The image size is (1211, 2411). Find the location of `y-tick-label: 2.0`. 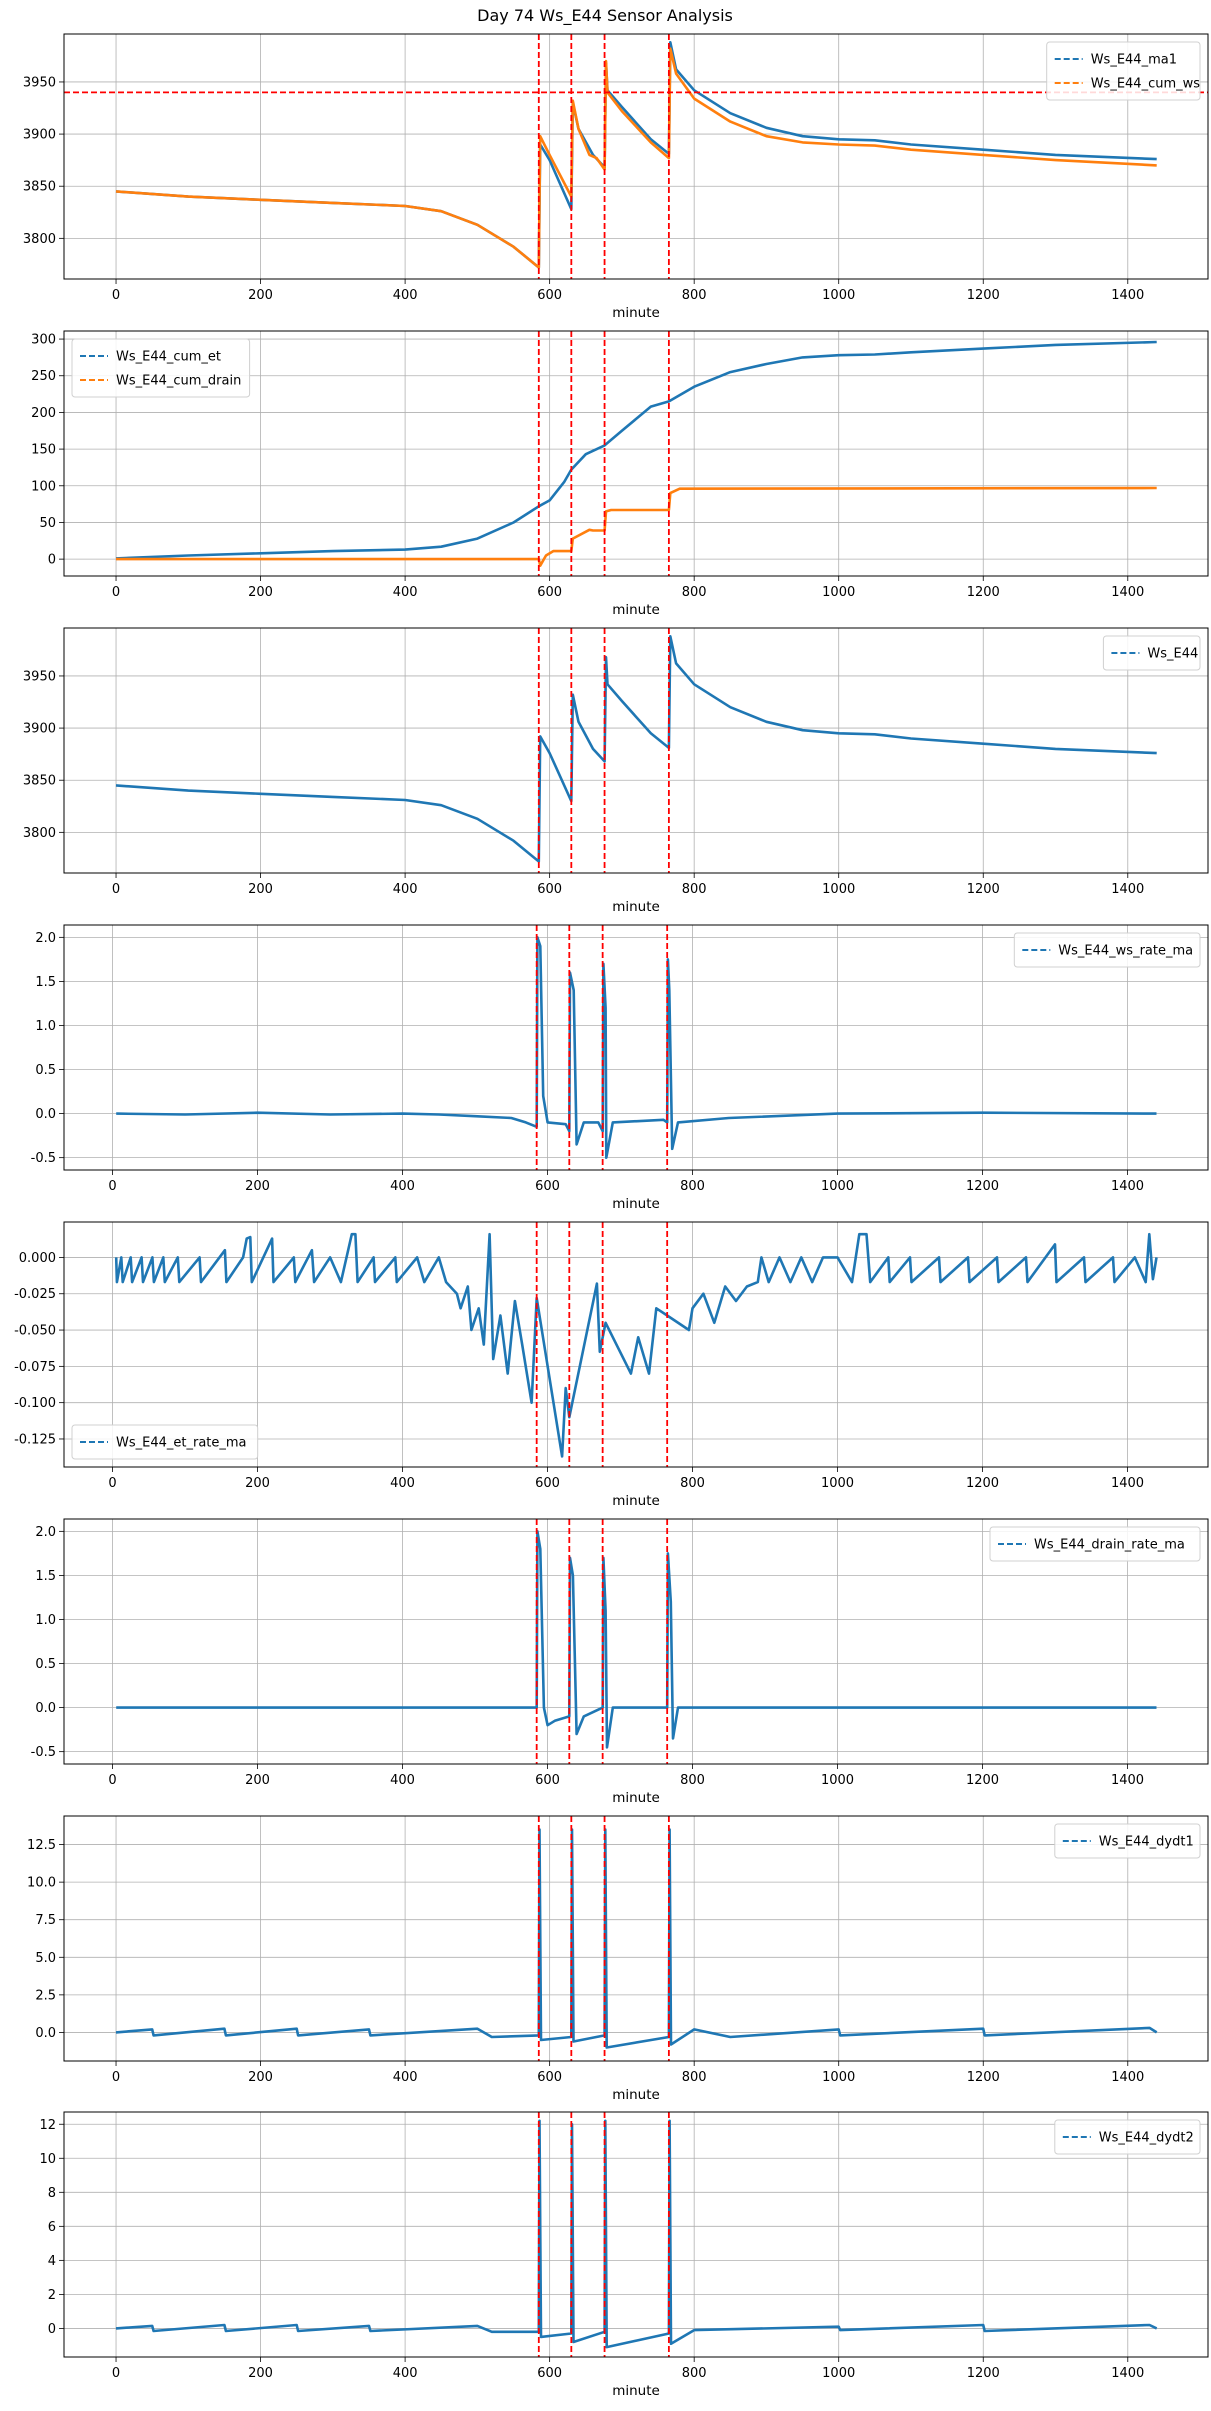

y-tick-label: 2.0 is located at coordinates (45, 938).